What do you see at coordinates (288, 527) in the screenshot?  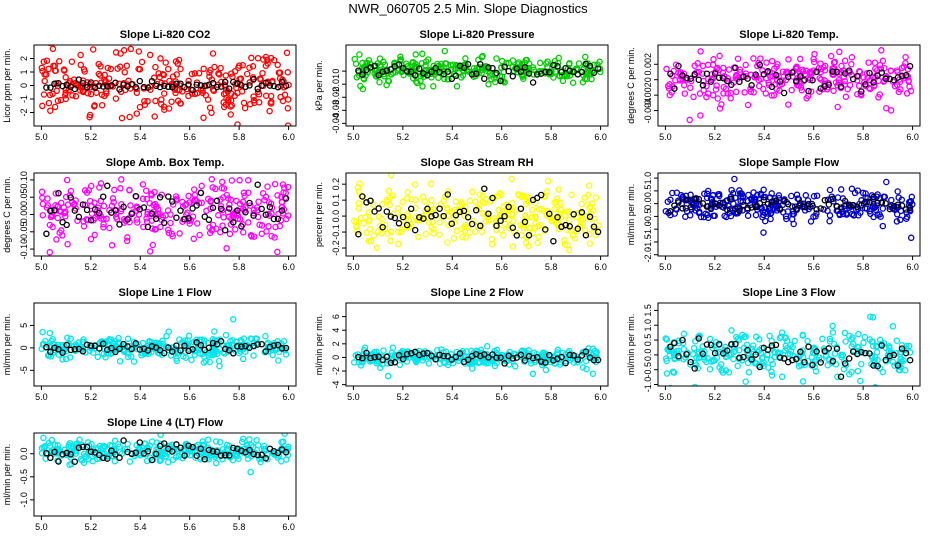 I see `x-tick-label: 6.0` at bounding box center [288, 527].